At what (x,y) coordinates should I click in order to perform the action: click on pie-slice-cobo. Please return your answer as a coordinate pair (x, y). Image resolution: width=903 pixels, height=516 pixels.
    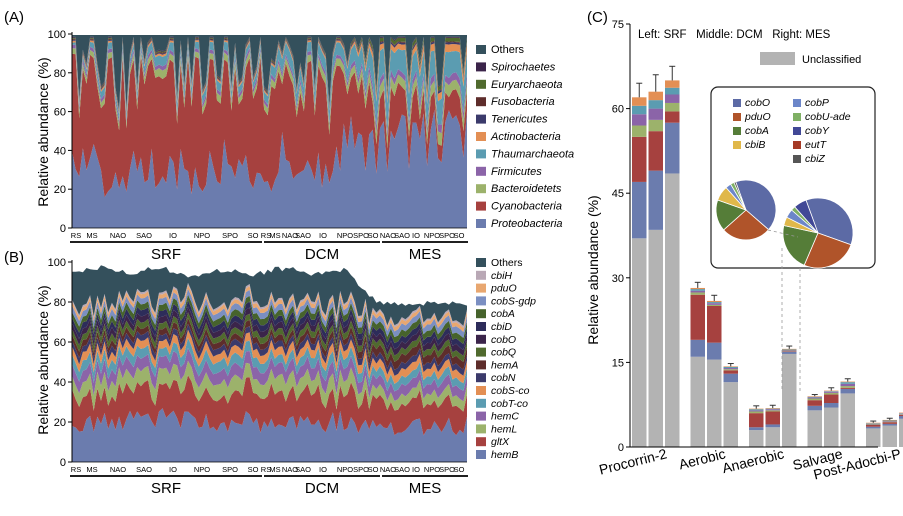
    Looking at the image, I should click on (756, 205).